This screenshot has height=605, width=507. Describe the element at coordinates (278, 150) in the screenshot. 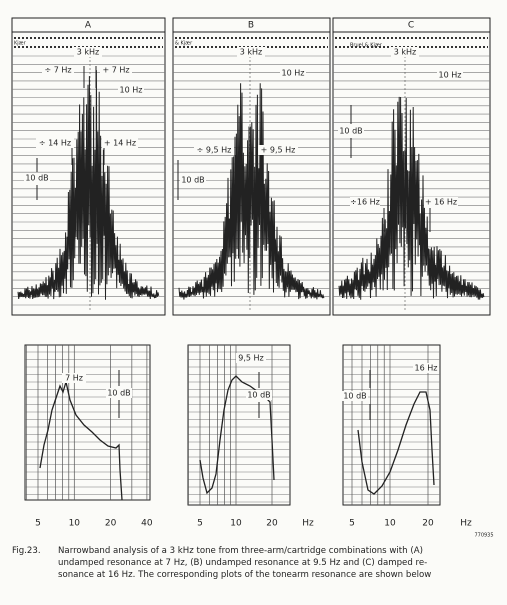

I see `annotation: + 9,5 Hz` at that location.